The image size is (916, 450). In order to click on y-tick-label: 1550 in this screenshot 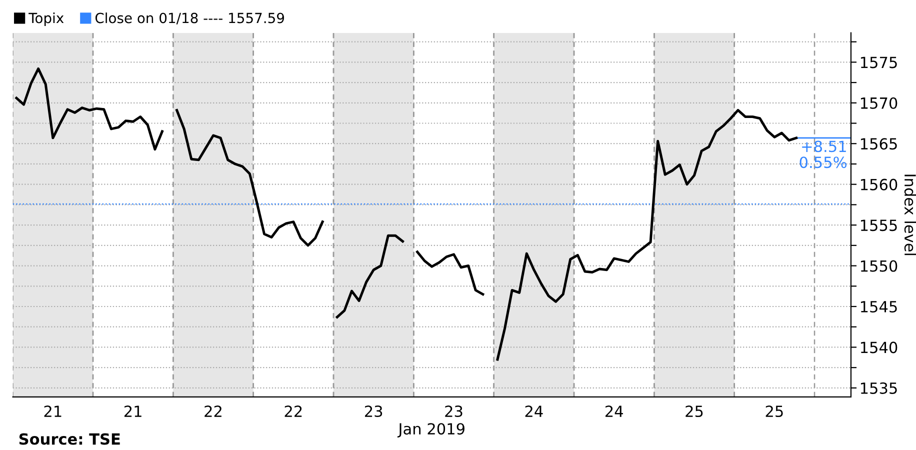, I will do `click(879, 266)`.